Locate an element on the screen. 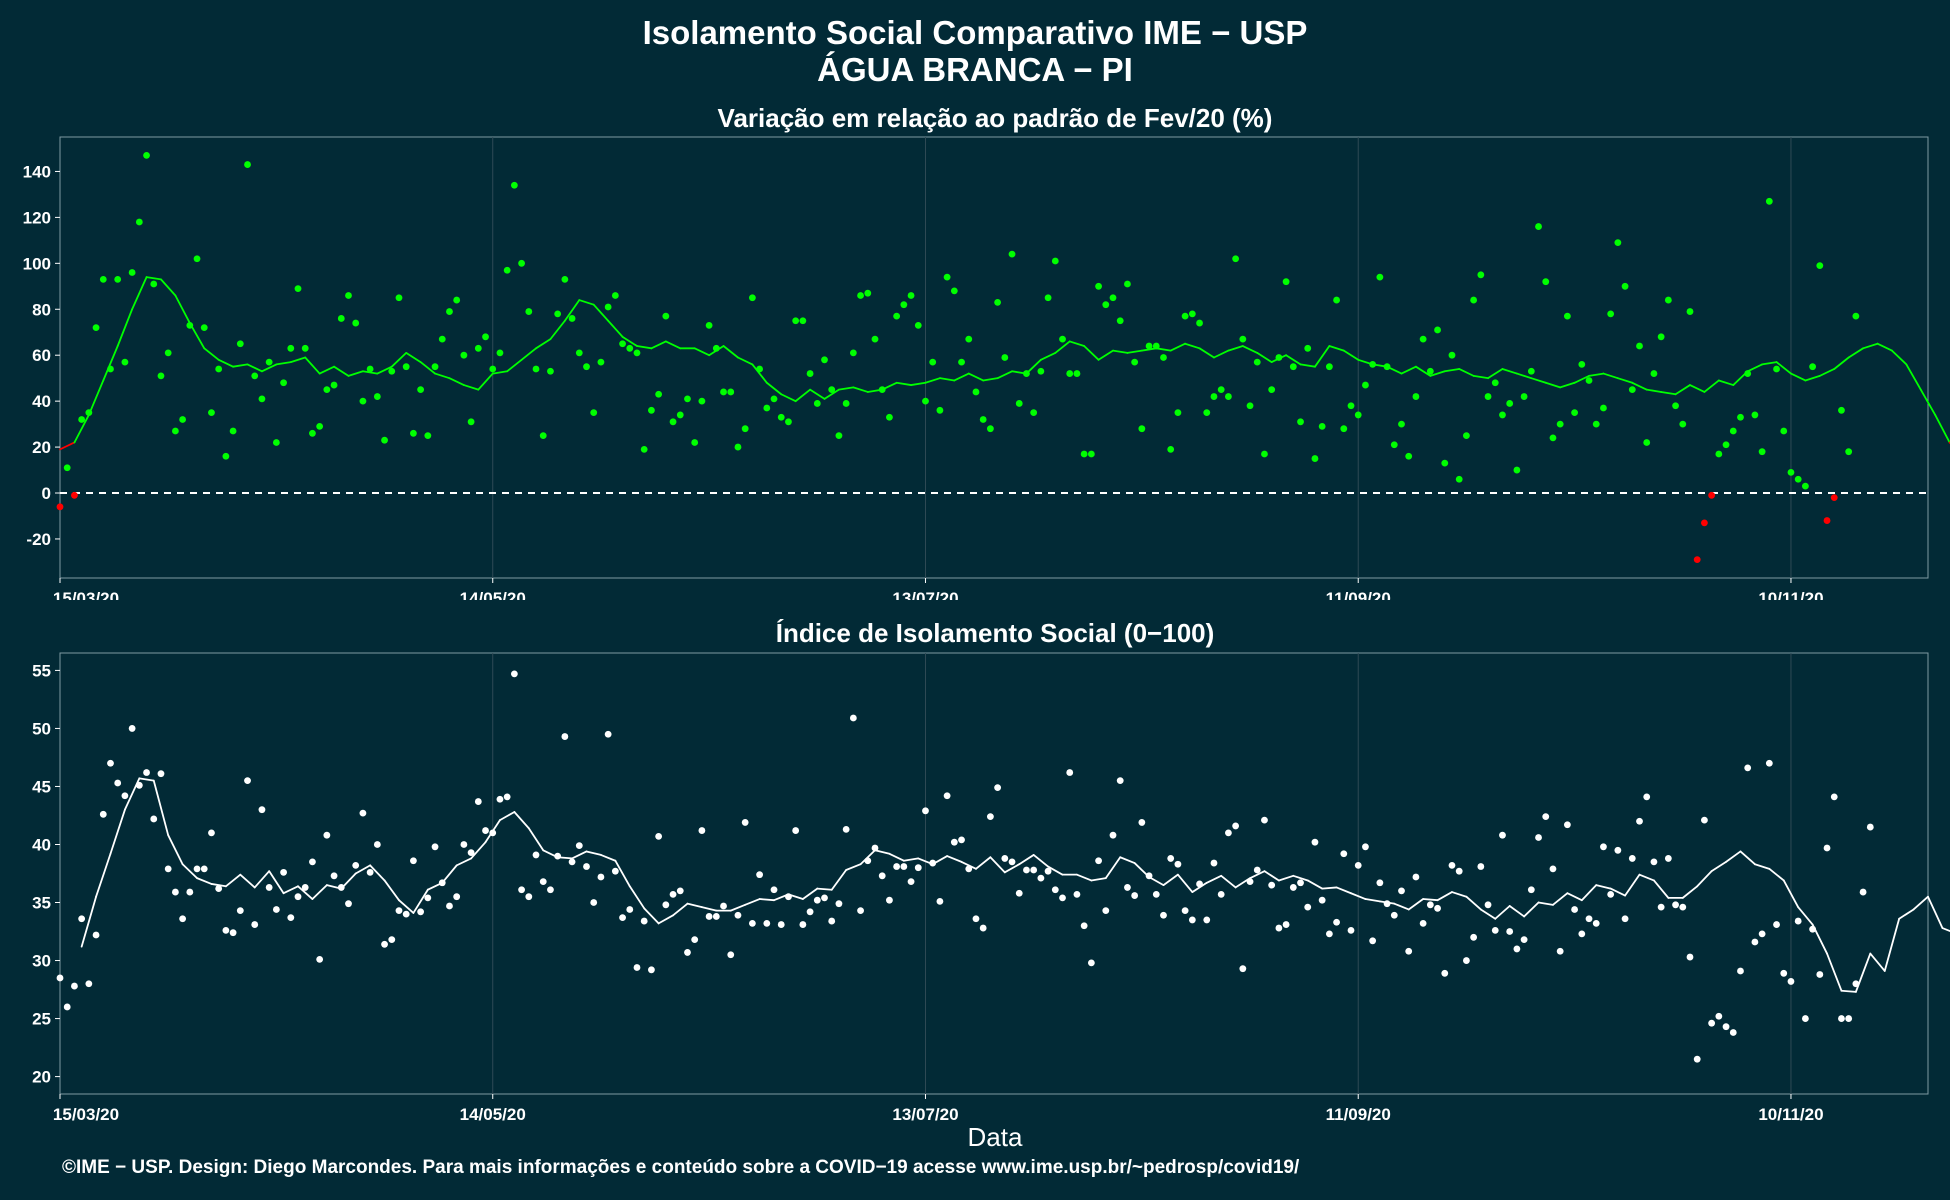 This screenshot has width=1950, height=1200. x-tick-label: 10/11/20 is located at coordinates (1790, 594).